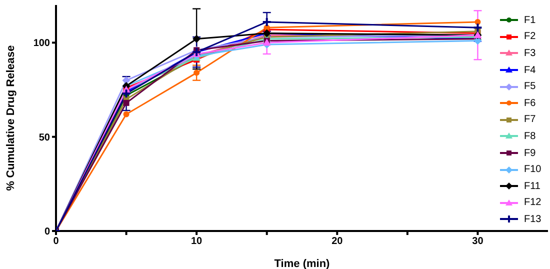  Describe the element at coordinates (530, 53) in the screenshot. I see `legend-label: F3` at that location.